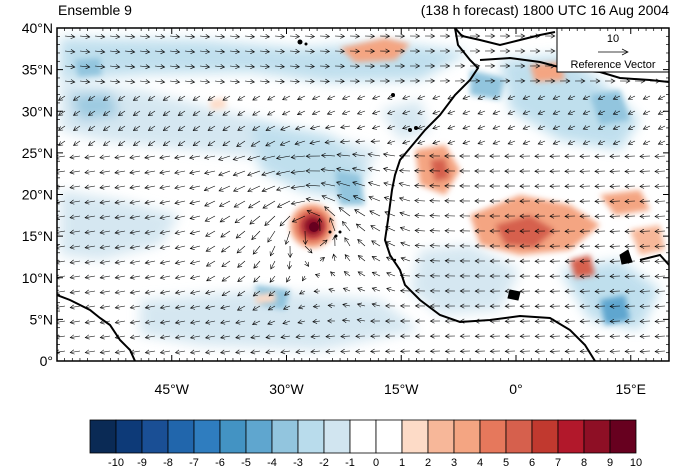 Image resolution: width=673 pixels, height=471 pixels. Describe the element at coordinates (625, 52) in the screenshot. I see `reference-arrow-icon` at that location.